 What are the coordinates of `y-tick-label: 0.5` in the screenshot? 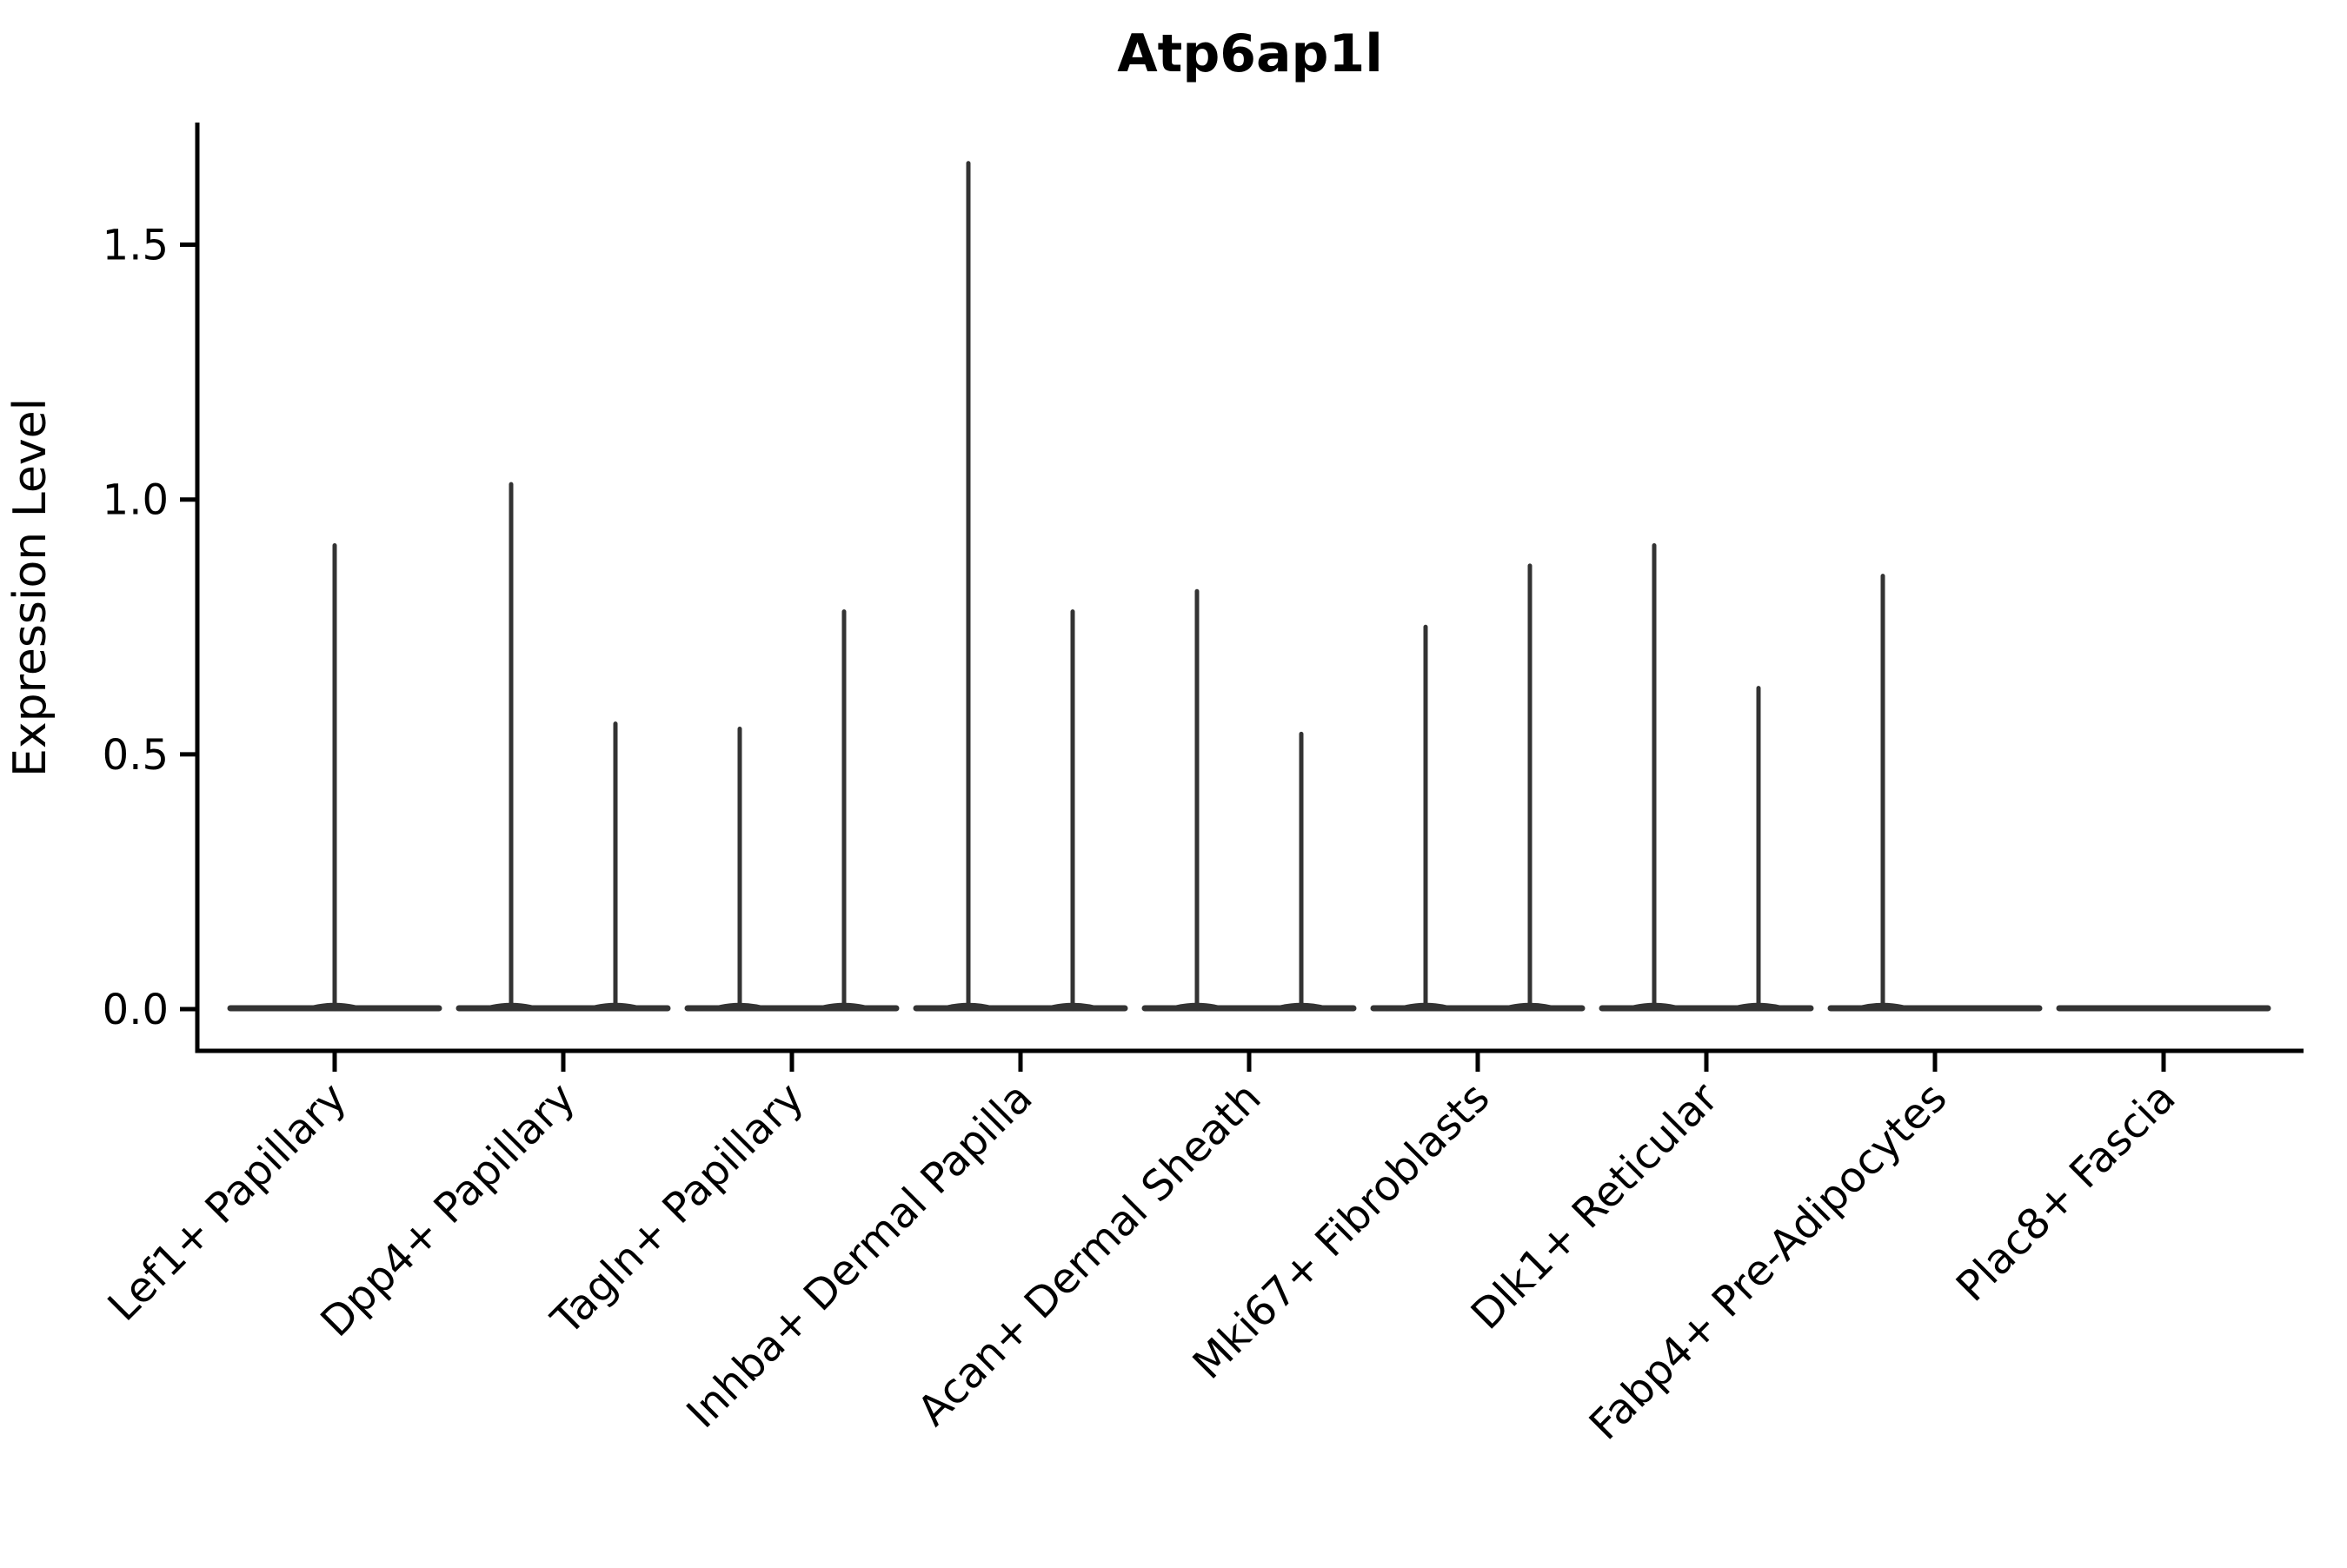 It's located at (136, 755).